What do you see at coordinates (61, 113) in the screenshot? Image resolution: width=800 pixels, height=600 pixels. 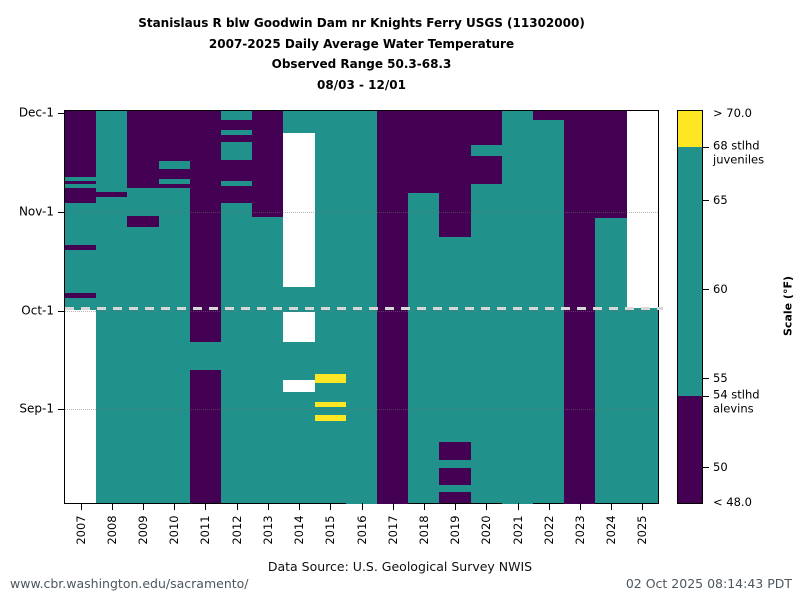 I see `y-tick` at bounding box center [61, 113].